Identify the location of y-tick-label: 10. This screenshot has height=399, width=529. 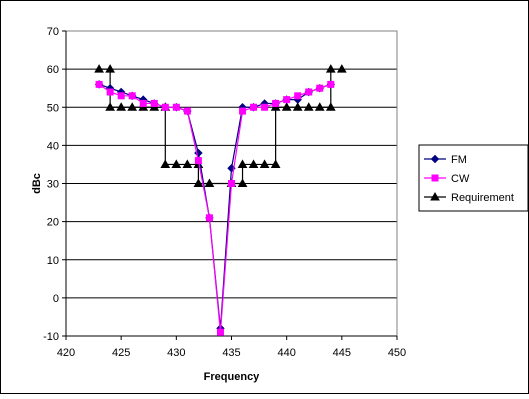
(53, 261).